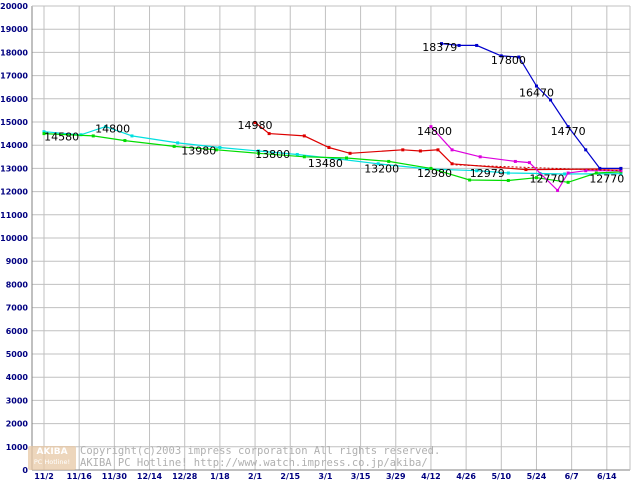 The width and height of the screenshot is (640, 480). I want to click on series-line-blue, so click(531, 106).